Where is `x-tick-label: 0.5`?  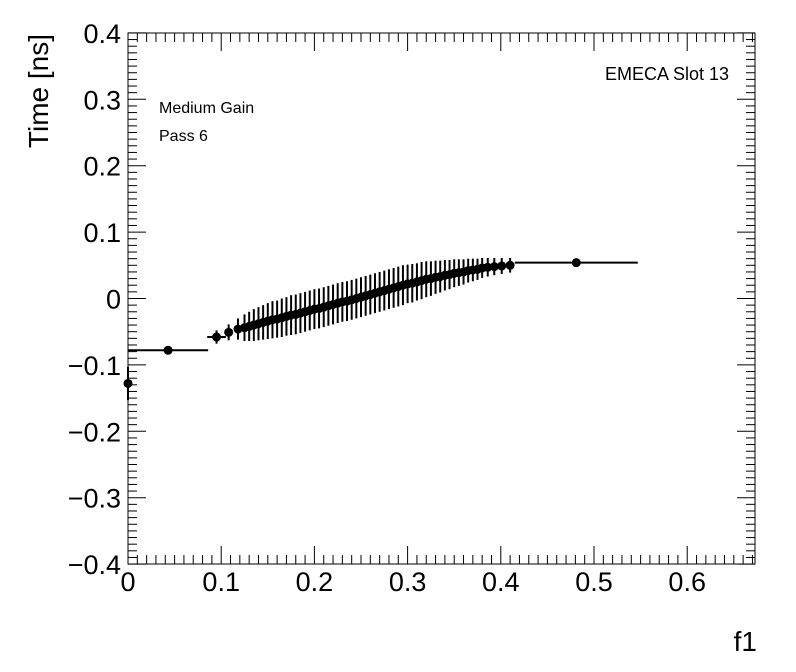 x-tick-label: 0.5 is located at coordinates (594, 582).